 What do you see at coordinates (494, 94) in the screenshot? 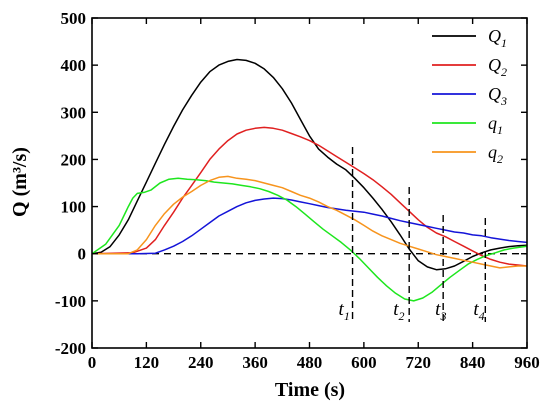
I see `legend-label-Q3-main: Q` at bounding box center [494, 94].